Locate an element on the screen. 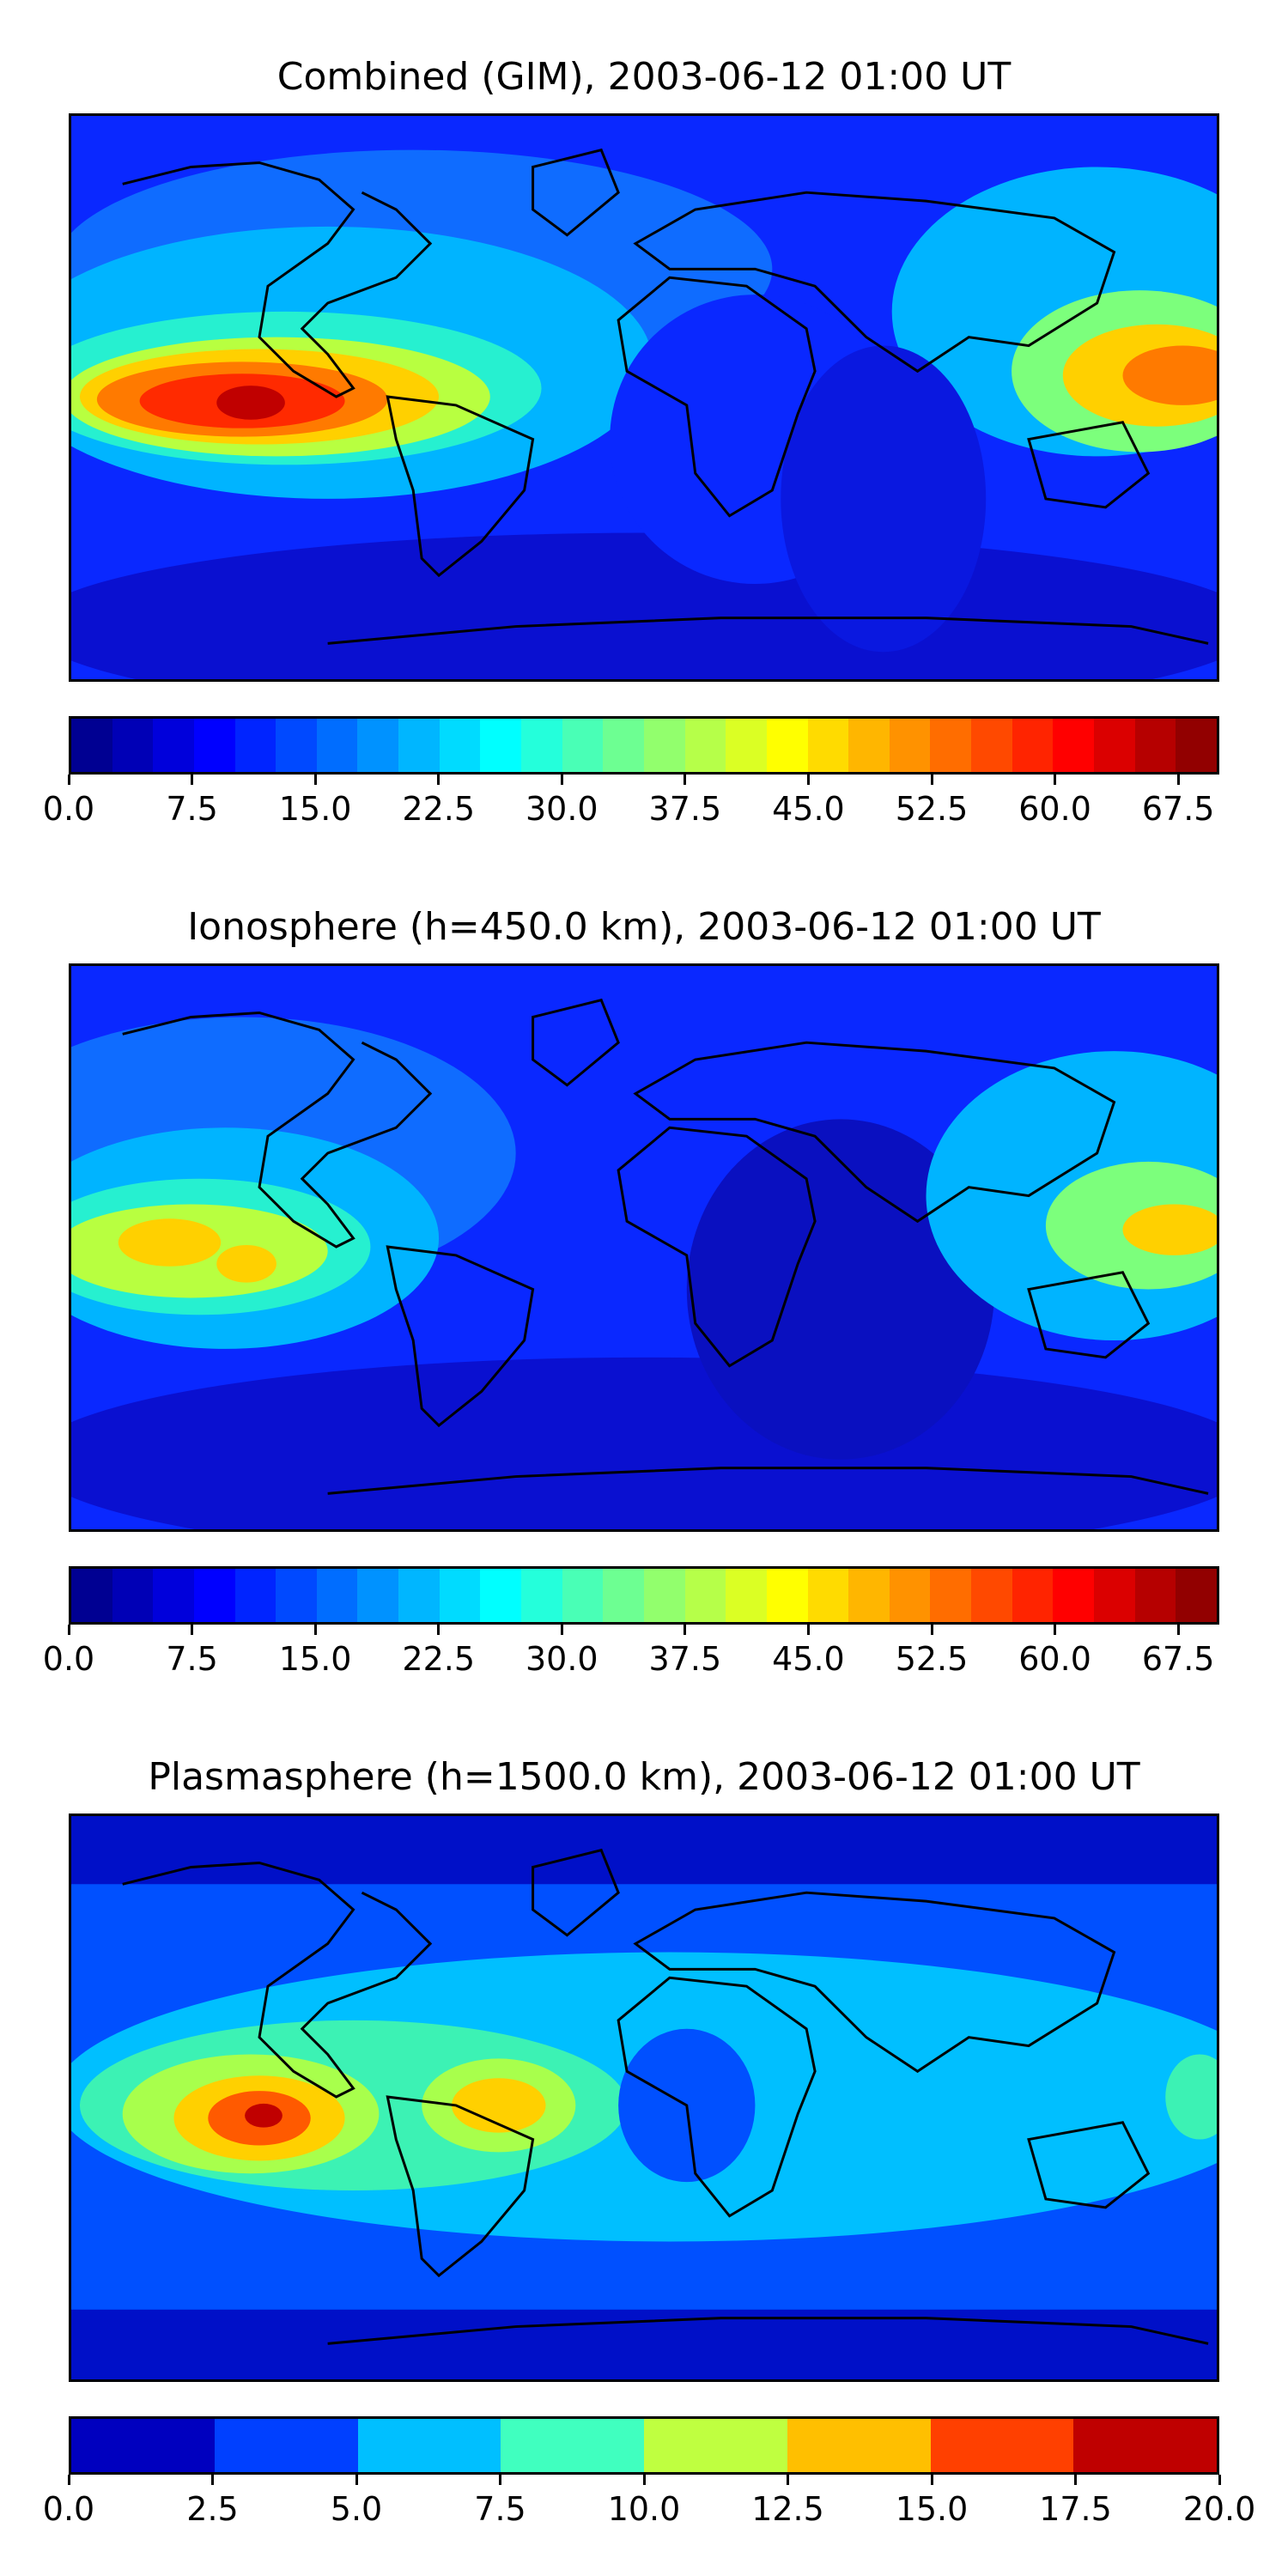  colorbar-ticks-plasmasphere: 0.0 2.5 5.0 7.5 10.0 12.5 15.0 17.5 20.0 is located at coordinates (649, 2501).